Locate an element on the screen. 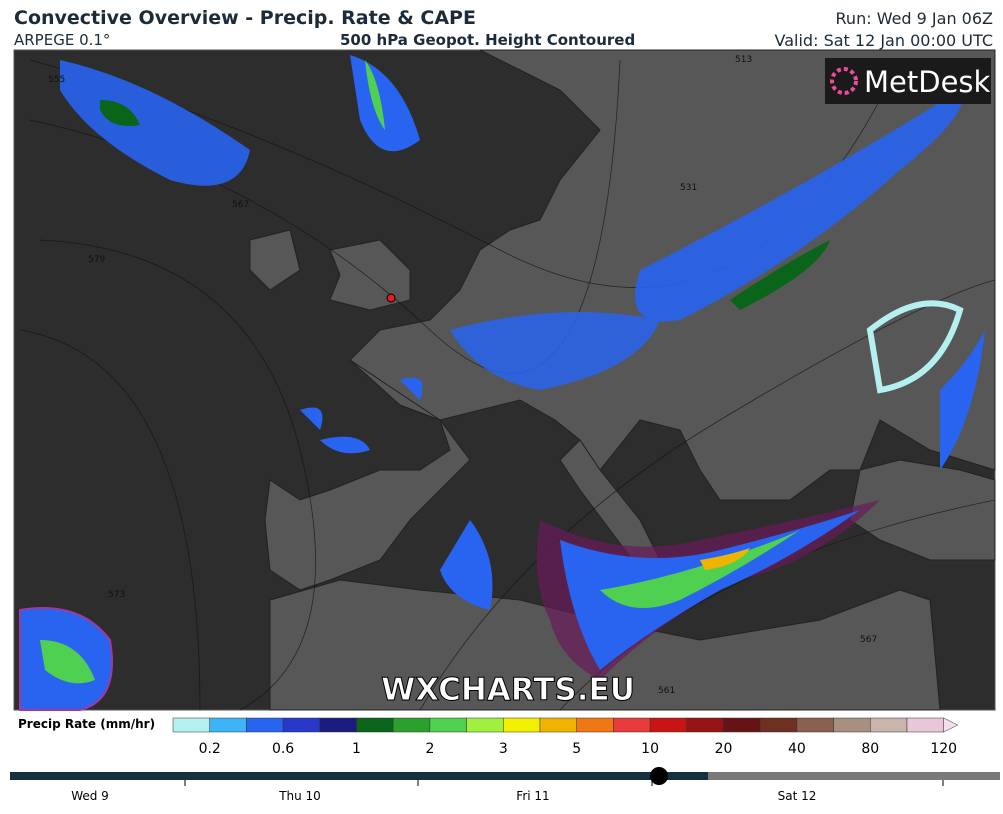 This screenshot has height=814, width=1003. contour-label: 555 is located at coordinates (56, 80).